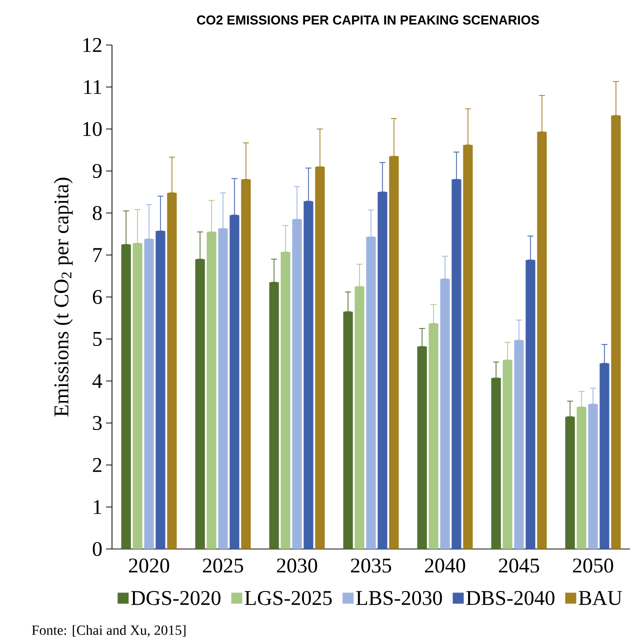 The image size is (638, 640). What do you see at coordinates (92, 45) in the screenshot?
I see `y-tick-label: 12` at bounding box center [92, 45].